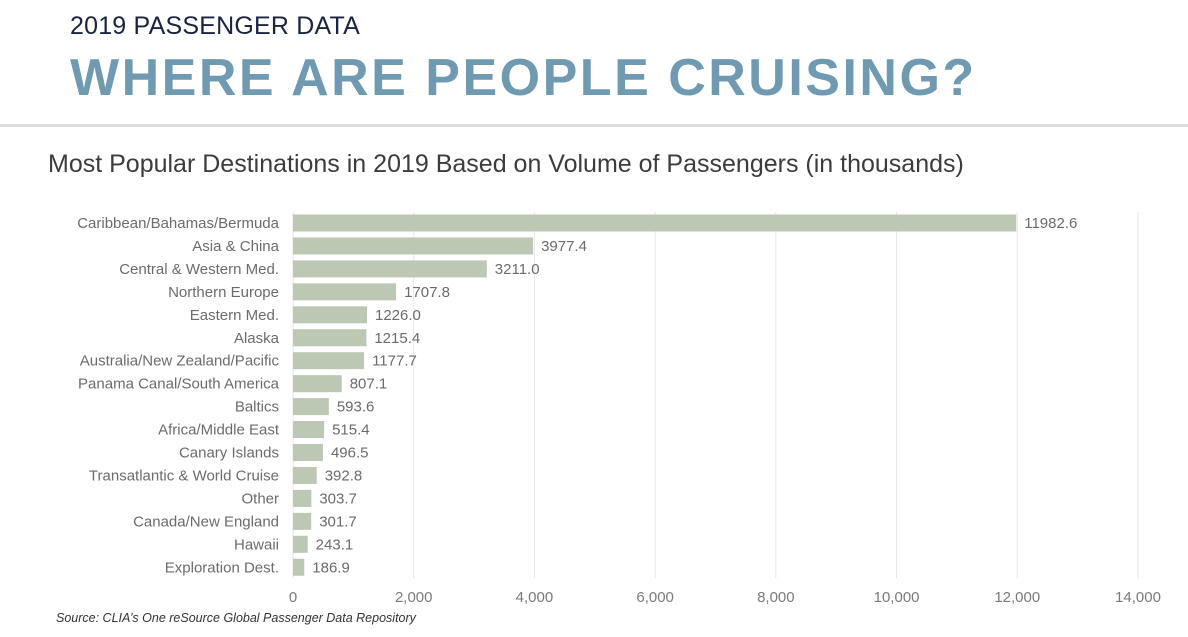  Describe the element at coordinates (293, 597) in the screenshot. I see `x-tick-label: 0` at that location.